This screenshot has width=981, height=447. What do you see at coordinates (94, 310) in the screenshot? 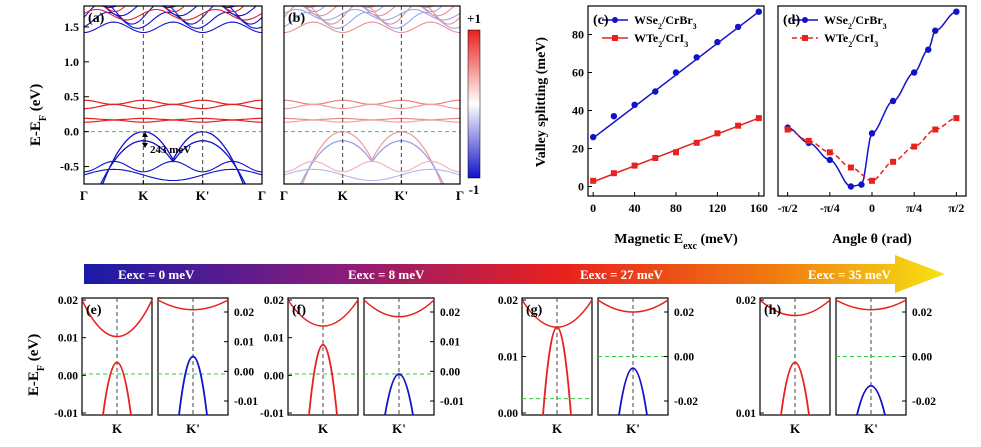
I see `zoom-label: (e)` at bounding box center [94, 310].